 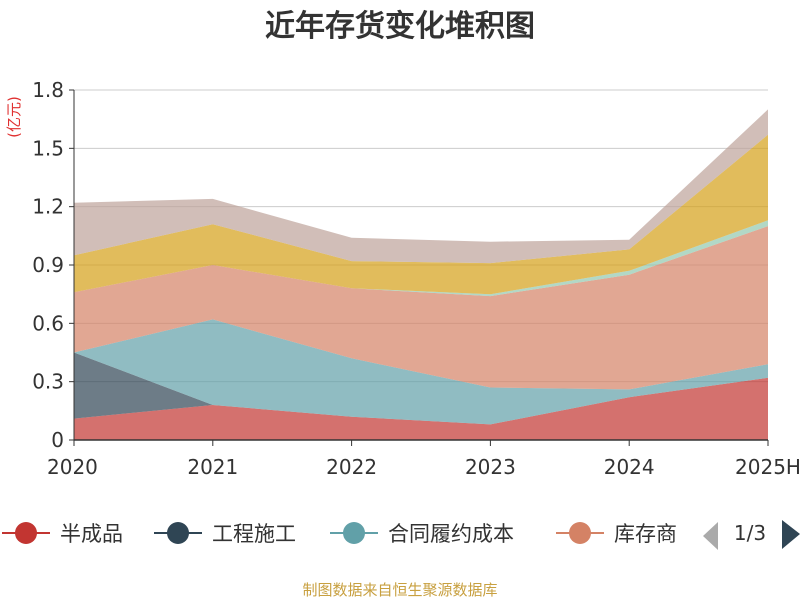 What do you see at coordinates (72, 467) in the screenshot?
I see `x-tick-label: 2020` at bounding box center [72, 467].